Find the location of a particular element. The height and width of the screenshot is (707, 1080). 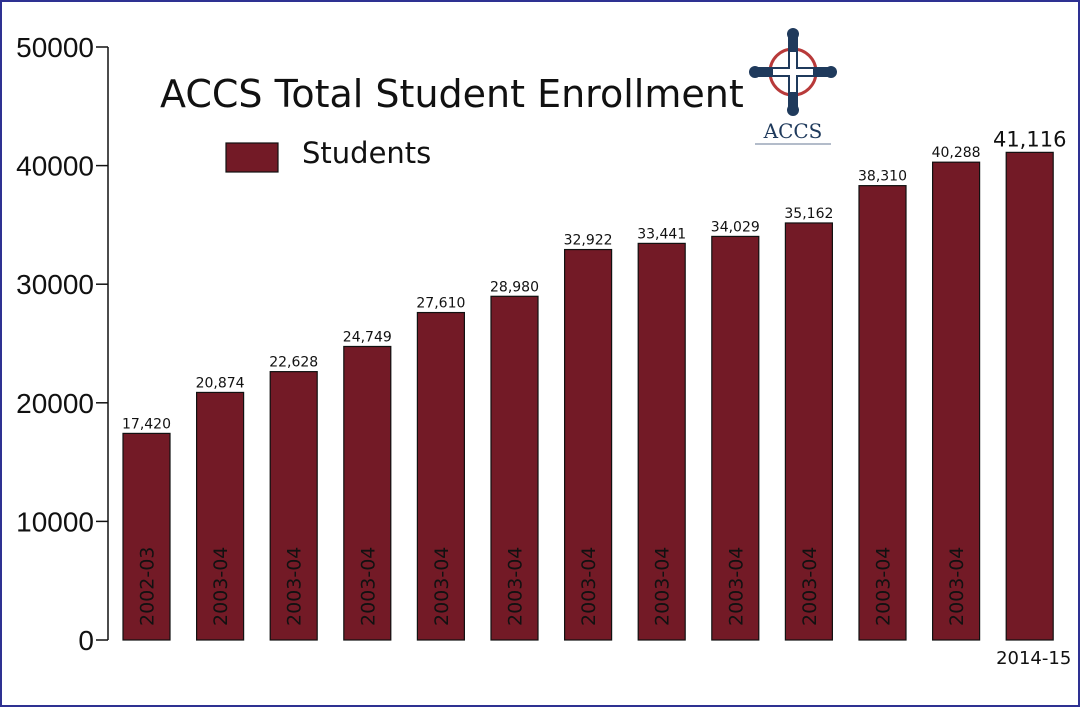

legend-label: Students is located at coordinates (366, 153).